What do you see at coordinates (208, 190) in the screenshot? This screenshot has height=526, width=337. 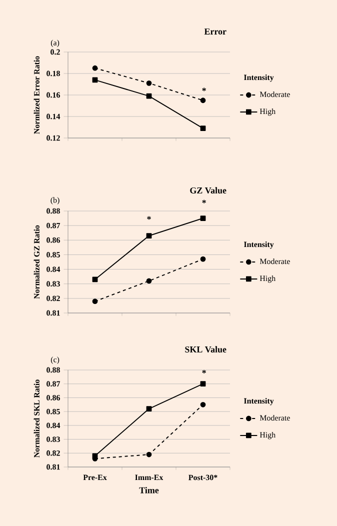 I see `chart-title: GZ Value` at bounding box center [208, 190].